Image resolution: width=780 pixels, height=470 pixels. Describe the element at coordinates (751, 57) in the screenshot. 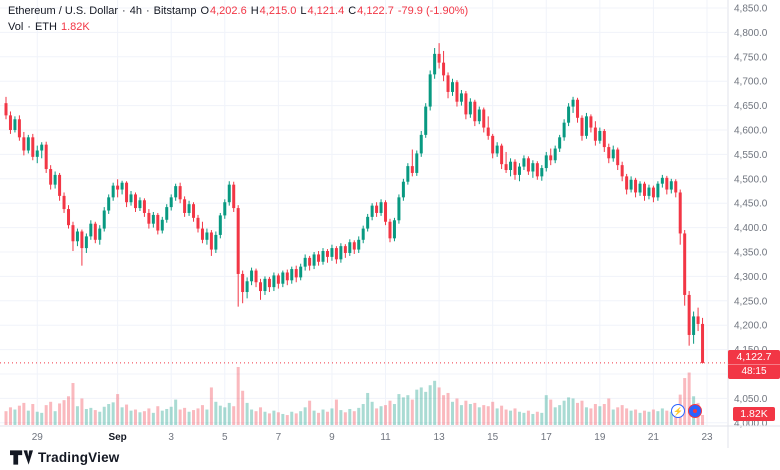

I see `price-tick-label: 4,750.0` at that location.